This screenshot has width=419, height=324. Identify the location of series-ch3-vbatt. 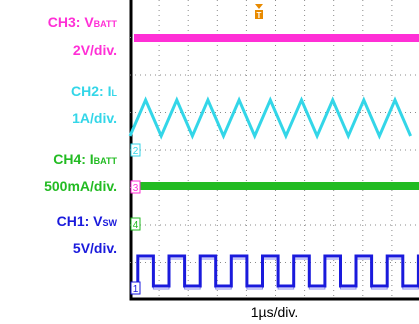
(276, 38).